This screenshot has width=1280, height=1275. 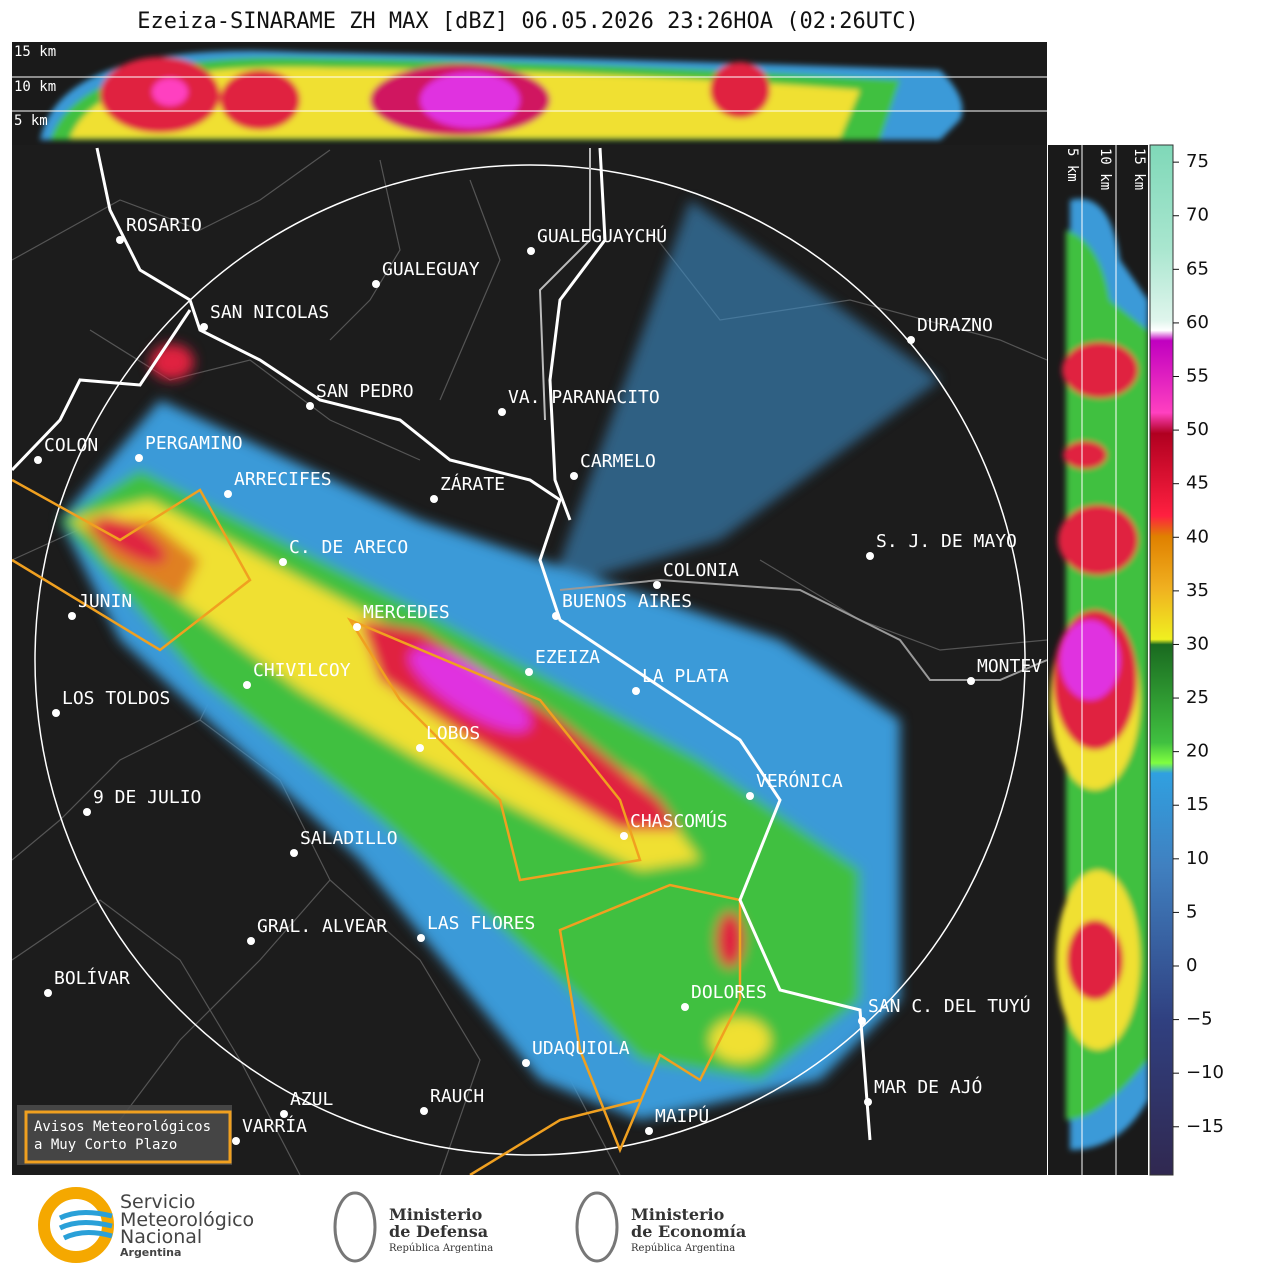 I want to click on colorbar-tick-label: −5, so click(x=1199, y=1019).